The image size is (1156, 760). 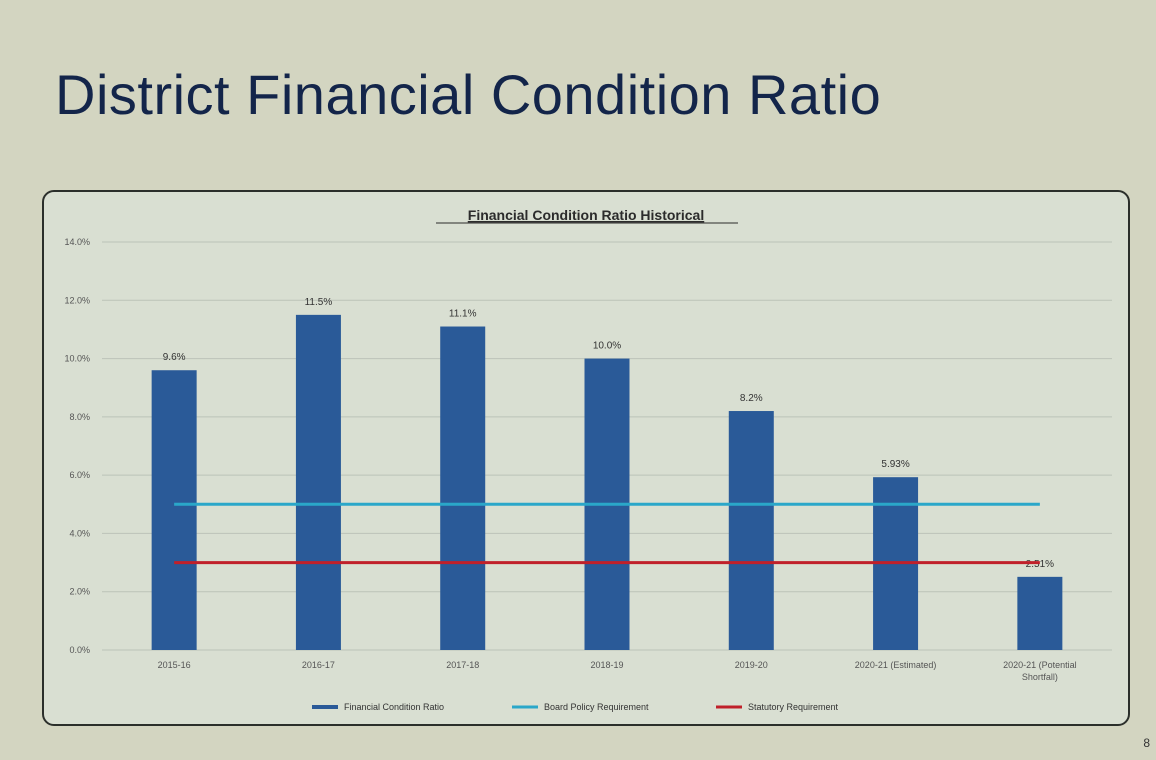 I want to click on legend-label: Statutory Requirement, so click(x=793, y=707).